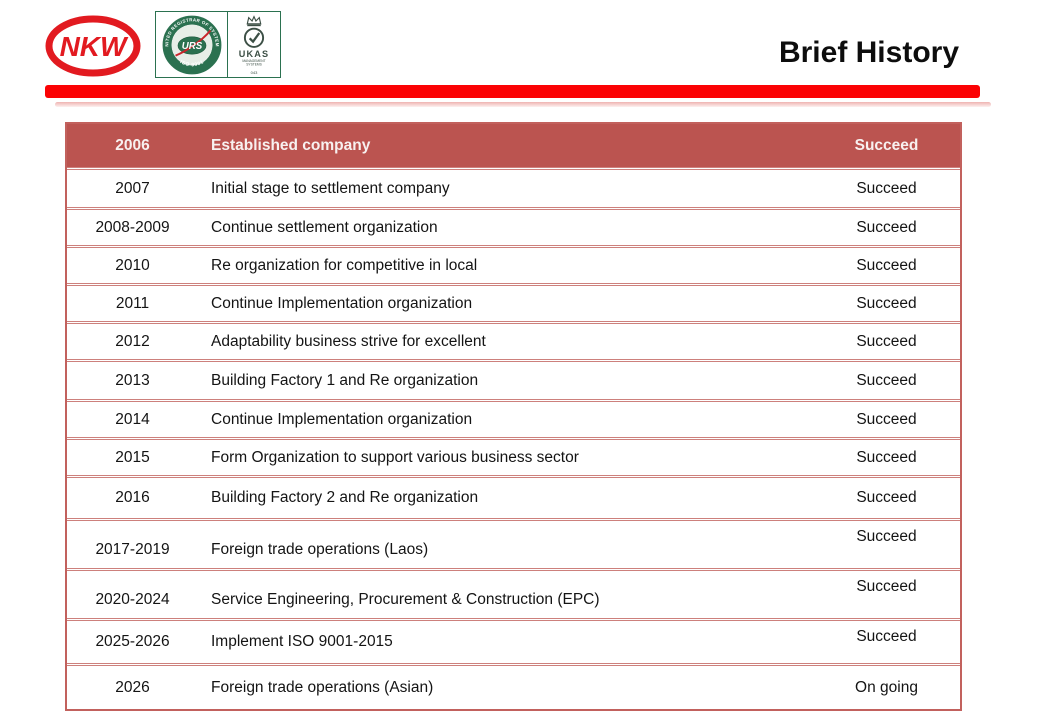 This screenshot has height=721, width=1039. I want to click on ukas-crown-icon, so click(254, 19).